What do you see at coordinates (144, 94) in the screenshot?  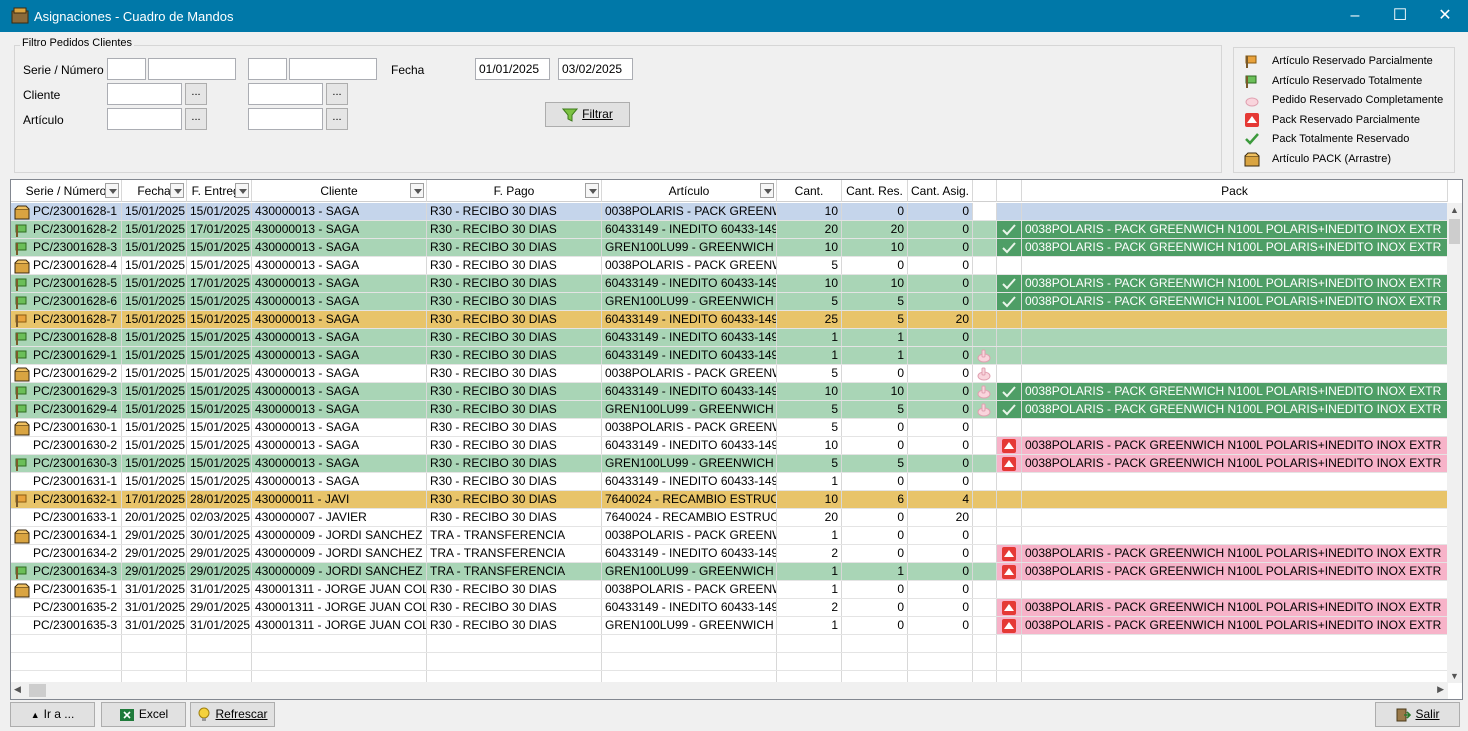 I see `cliente-from-input` at bounding box center [144, 94].